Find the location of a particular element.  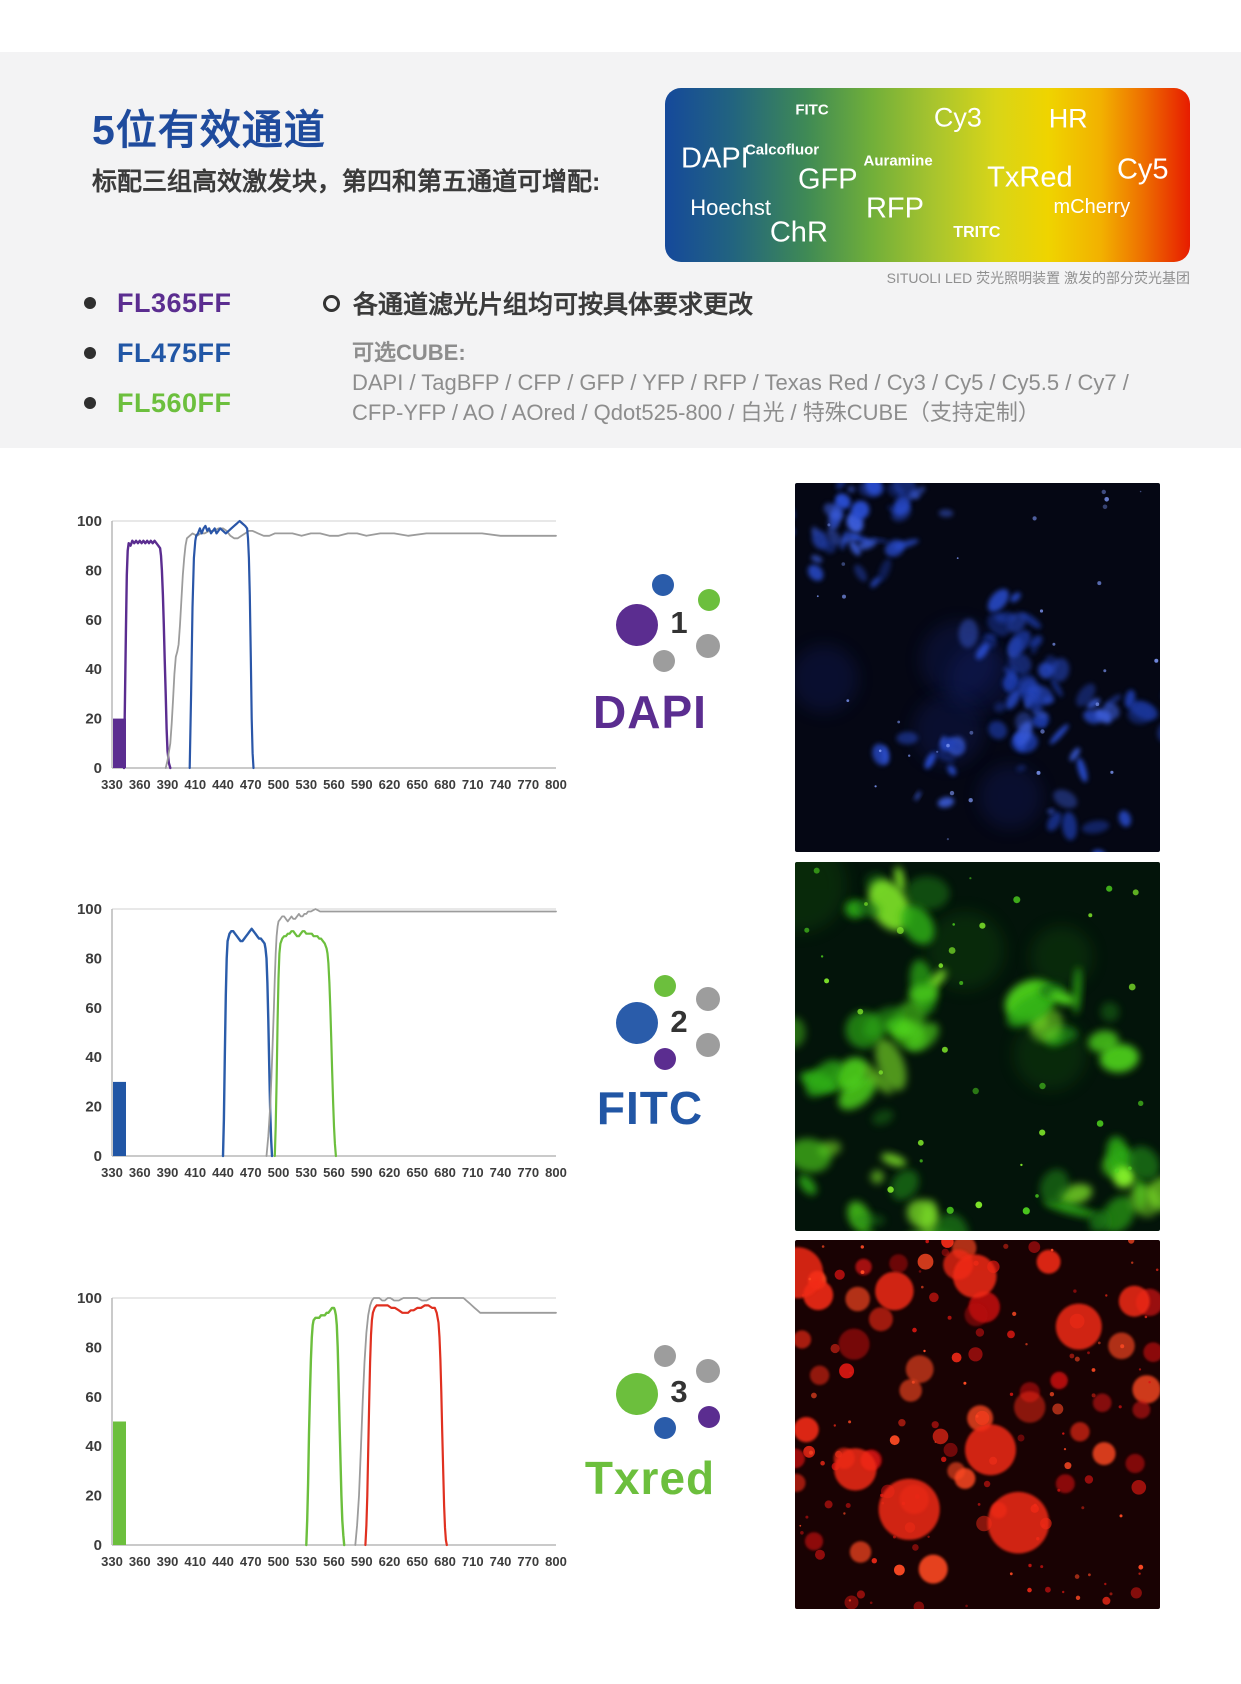

filter-note-text: 各通道滤光片组均可按具体要求更改 is located at coordinates (553, 305).